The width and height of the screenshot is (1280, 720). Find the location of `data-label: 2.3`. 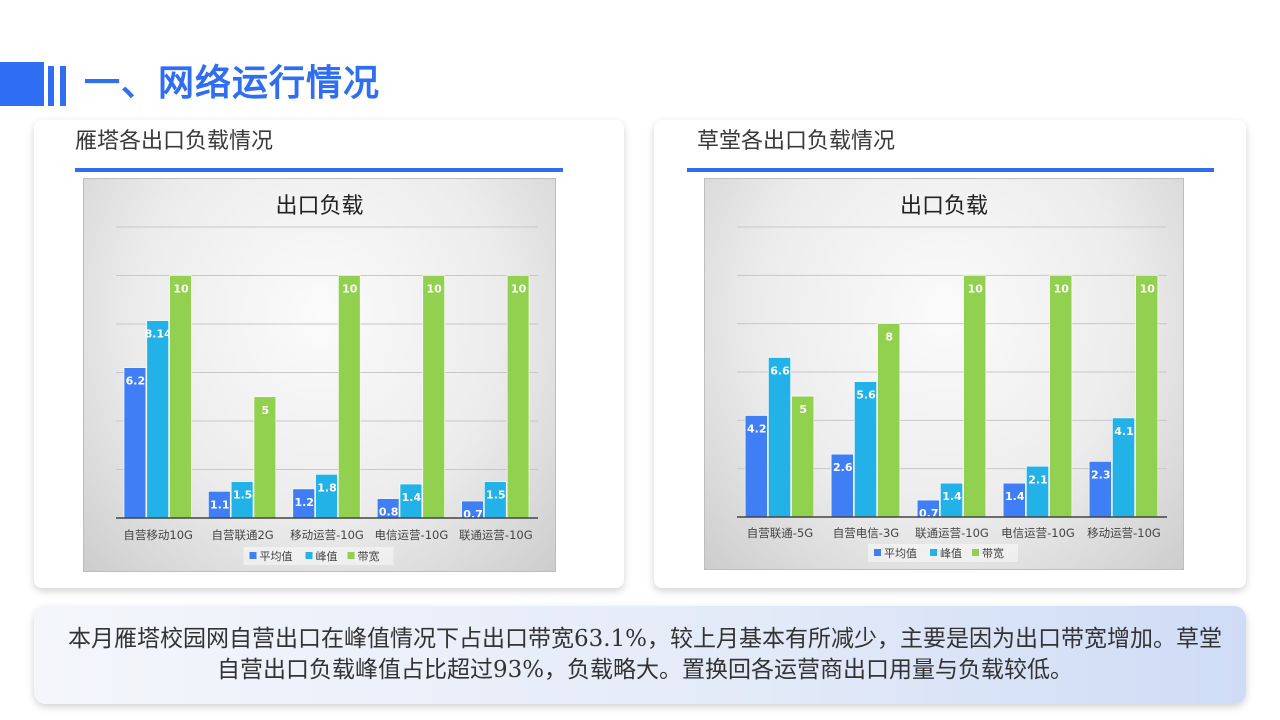

data-label: 2.3 is located at coordinates (1101, 474).